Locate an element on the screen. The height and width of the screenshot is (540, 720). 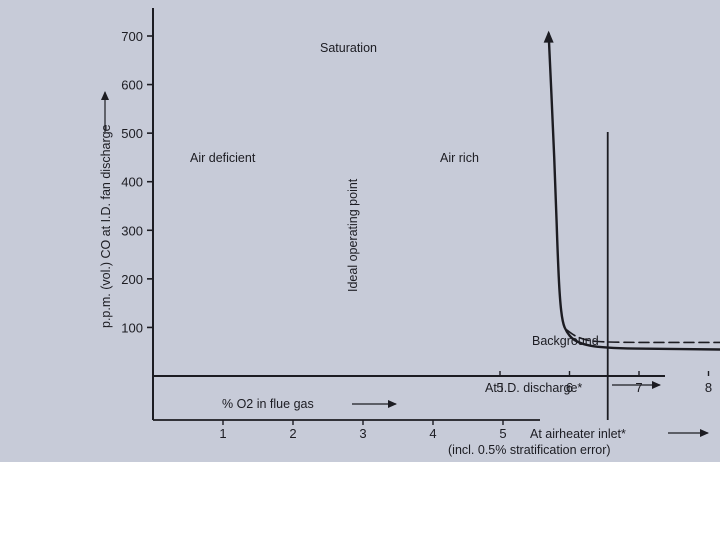
saturation-series-line is located at coordinates (633, 191).